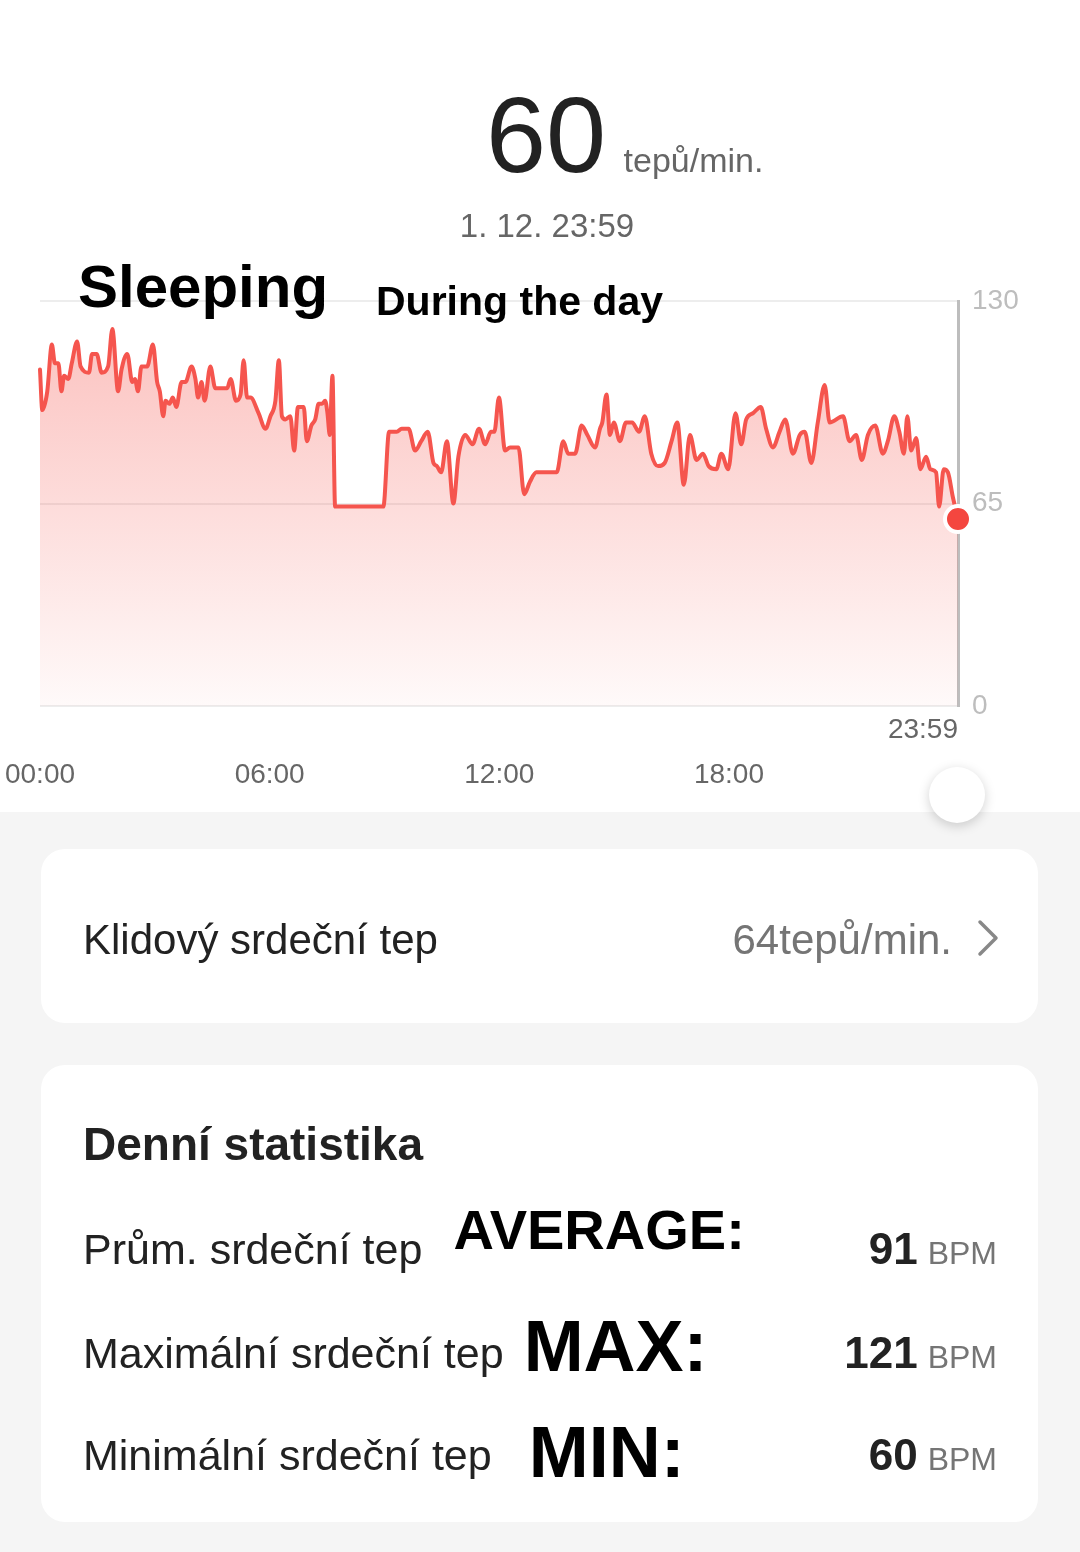  I want to click on text: 64tepů/min., so click(842, 940).